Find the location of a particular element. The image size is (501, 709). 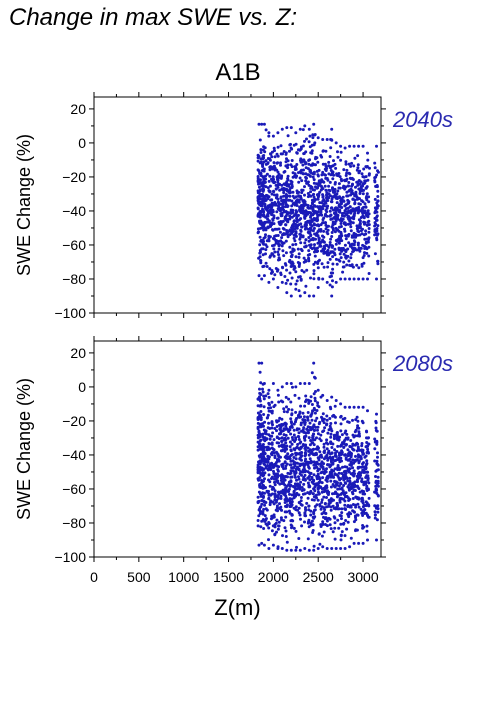

y-tick-label: −100 is located at coordinates (70, 557).